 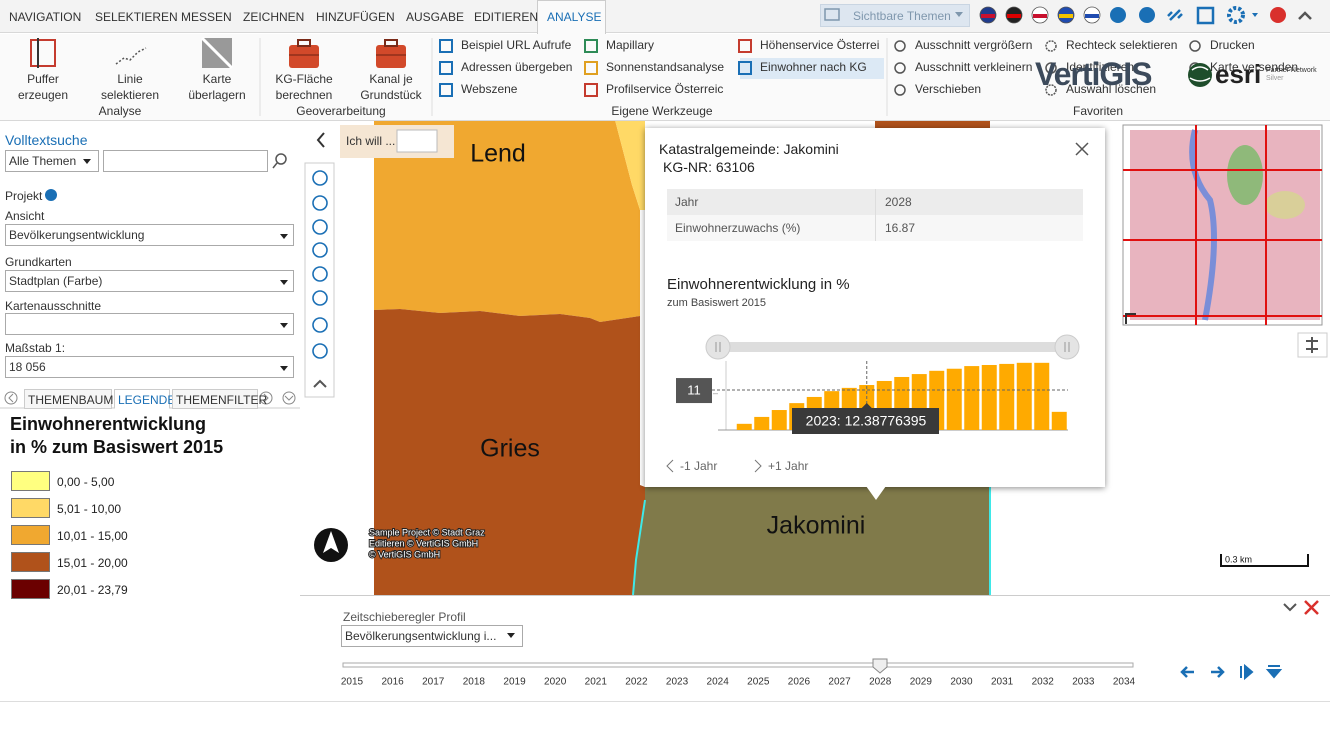 I want to click on ribbon-tool: Rechteck selektieren, so click(x=1122, y=45).